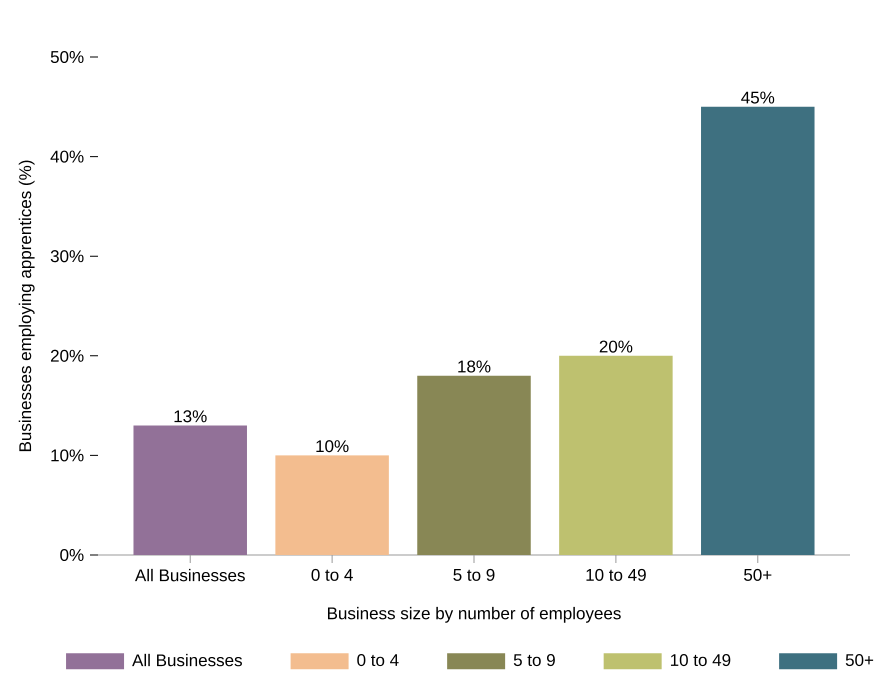 This screenshot has width=890, height=675. I want to click on x-tick-label: 50+, so click(758, 574).